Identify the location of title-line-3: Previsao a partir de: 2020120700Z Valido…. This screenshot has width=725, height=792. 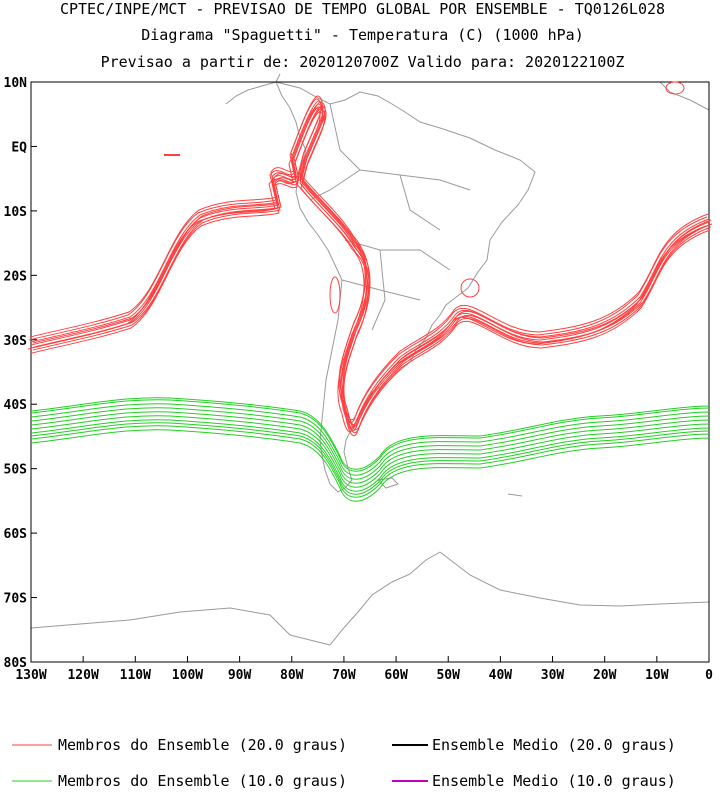
(362, 62).